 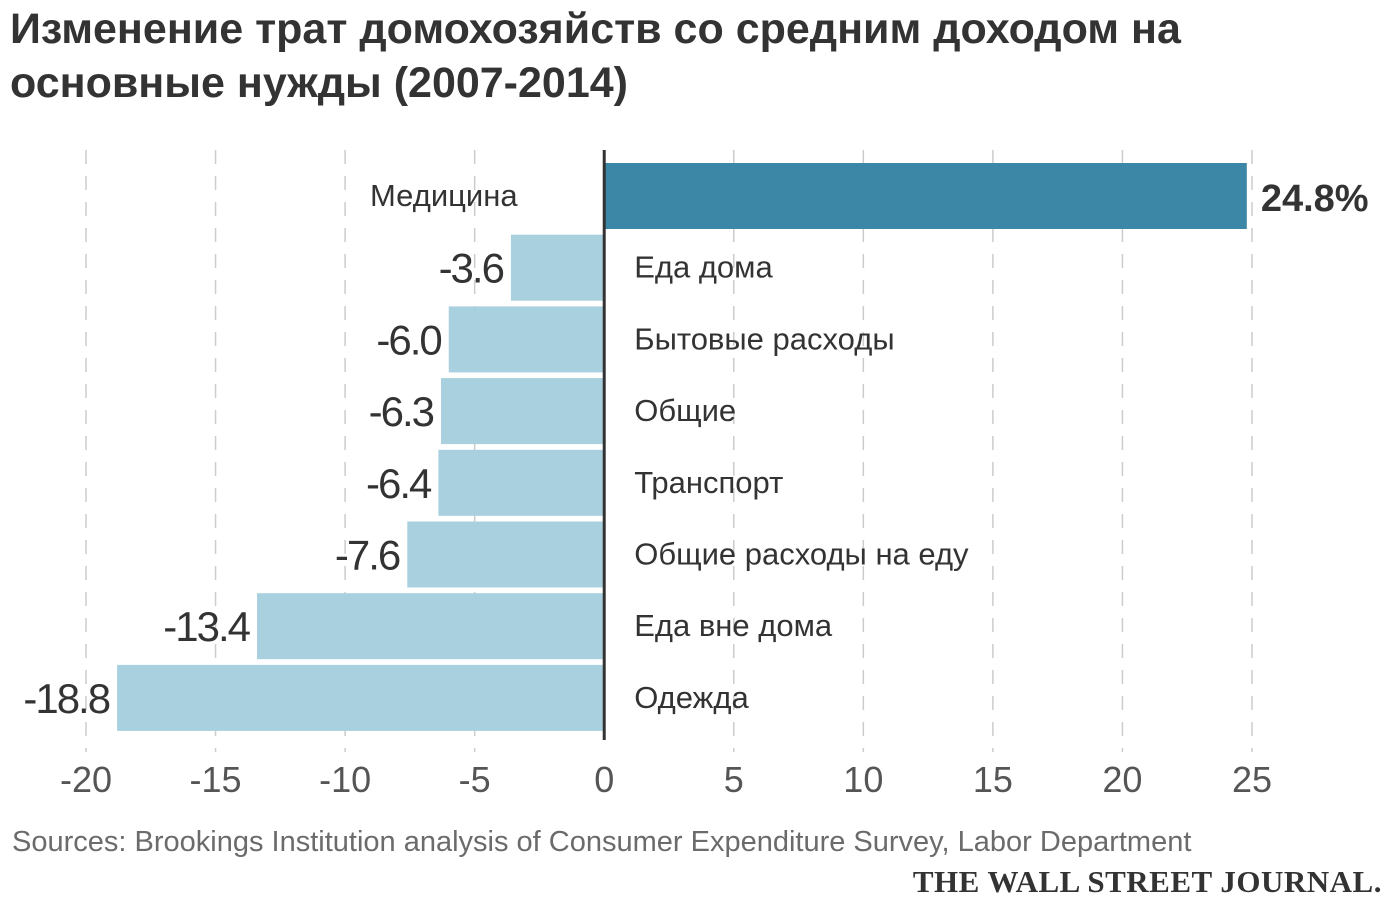 What do you see at coordinates (86, 779) in the screenshot?
I see `x-tick-label: -20` at bounding box center [86, 779].